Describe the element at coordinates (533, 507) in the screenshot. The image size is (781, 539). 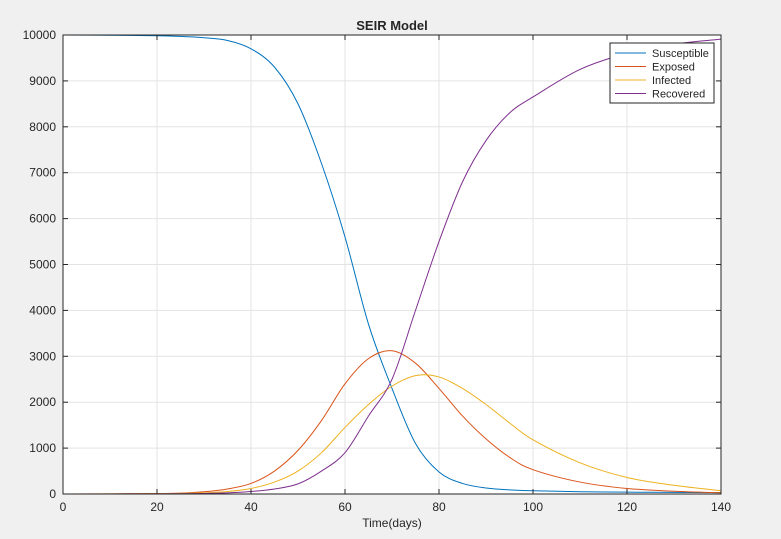
I see `x-tick-label: 100` at that location.